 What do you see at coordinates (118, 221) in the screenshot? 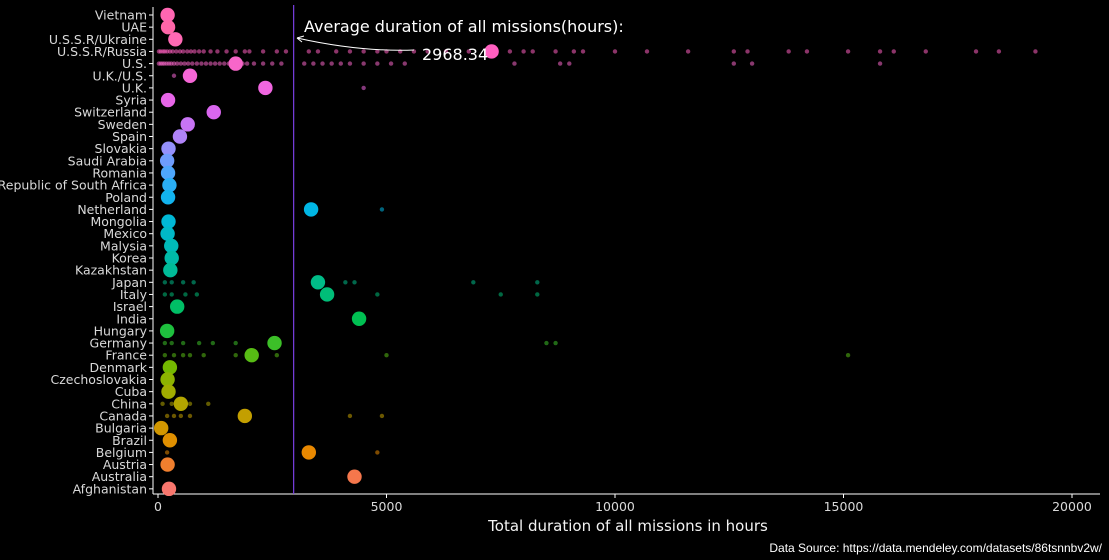
I see `y-tick-label: Mongolia` at bounding box center [118, 221].